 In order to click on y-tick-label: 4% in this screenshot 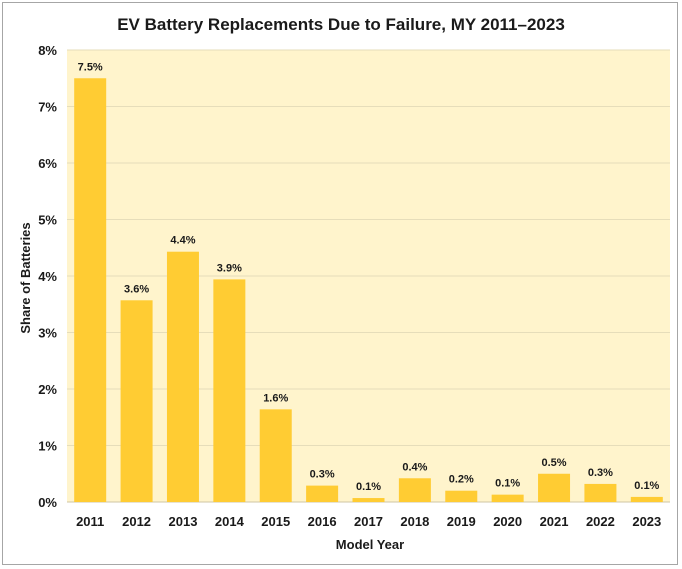, I will do `click(47, 276)`.